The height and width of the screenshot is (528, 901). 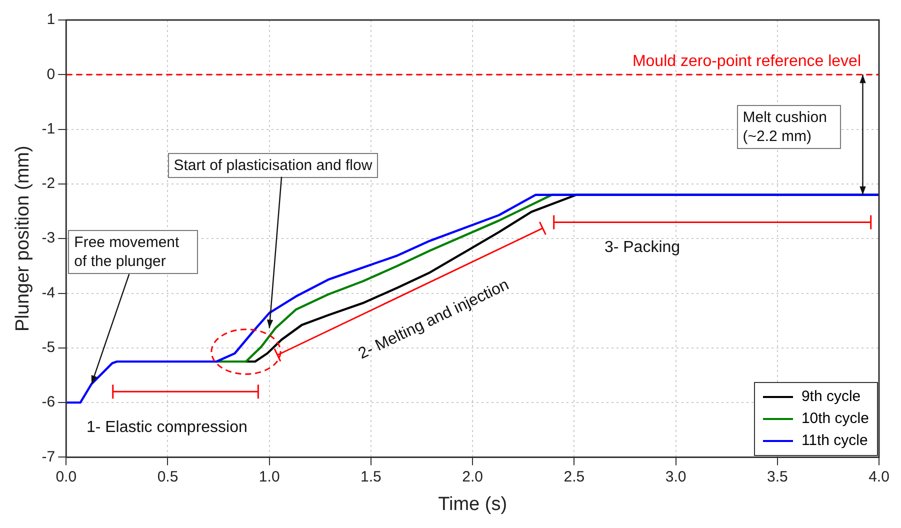 I want to click on y-tick-label: -4, so click(x=49, y=293).